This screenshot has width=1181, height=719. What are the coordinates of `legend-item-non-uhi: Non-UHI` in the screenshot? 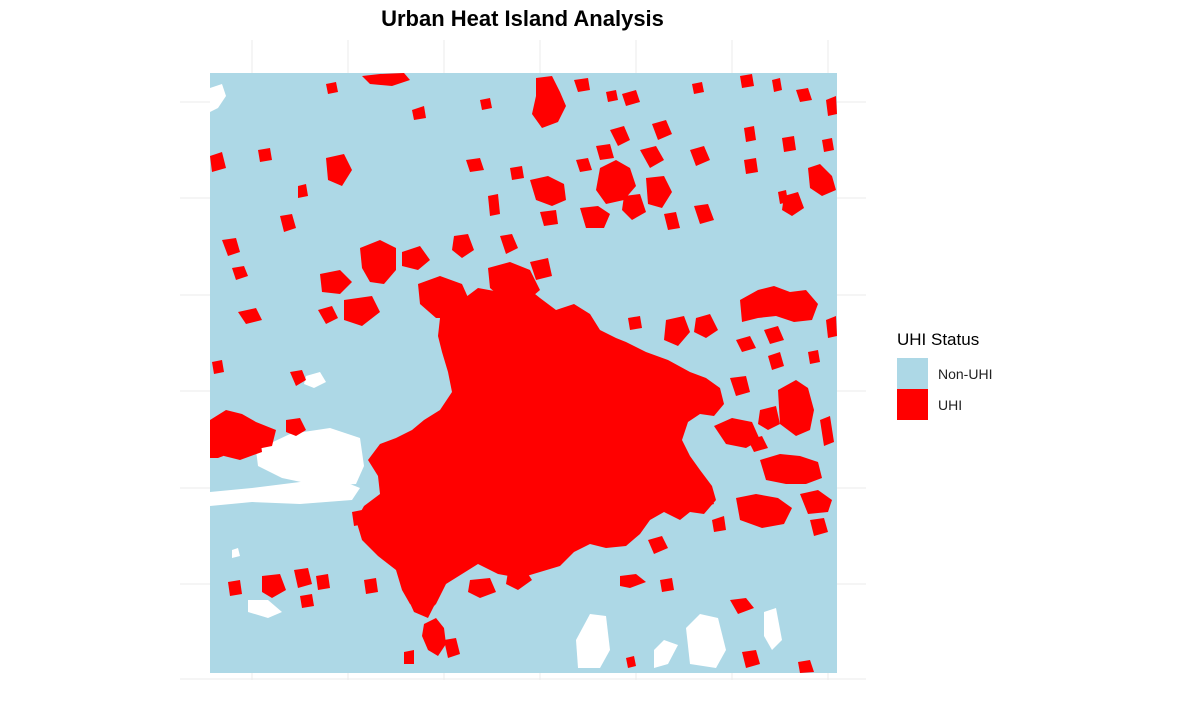 It's located at (944, 373).